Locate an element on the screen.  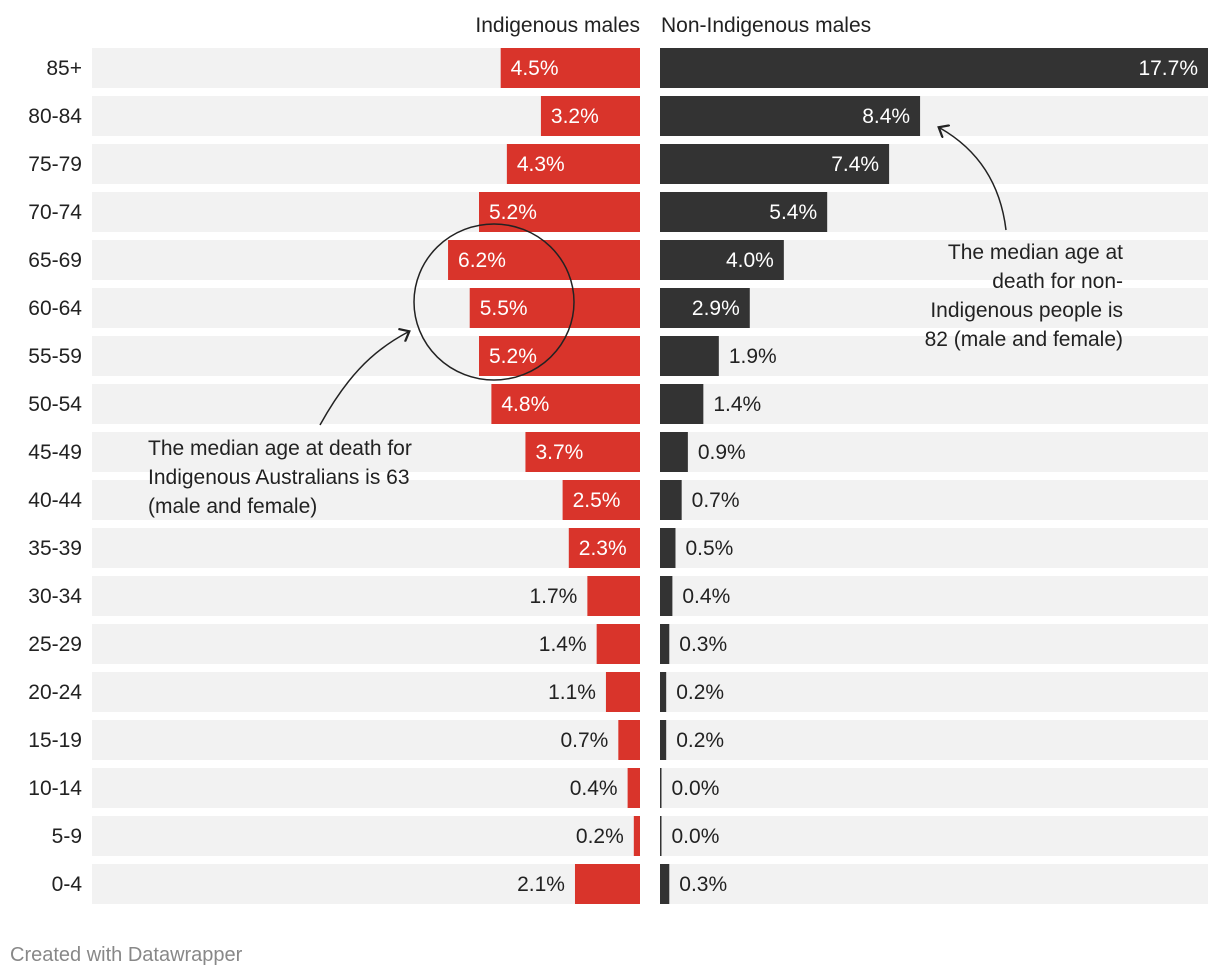
row-70-74: 70-74 5.2% 5.4% is located at coordinates (618, 212).